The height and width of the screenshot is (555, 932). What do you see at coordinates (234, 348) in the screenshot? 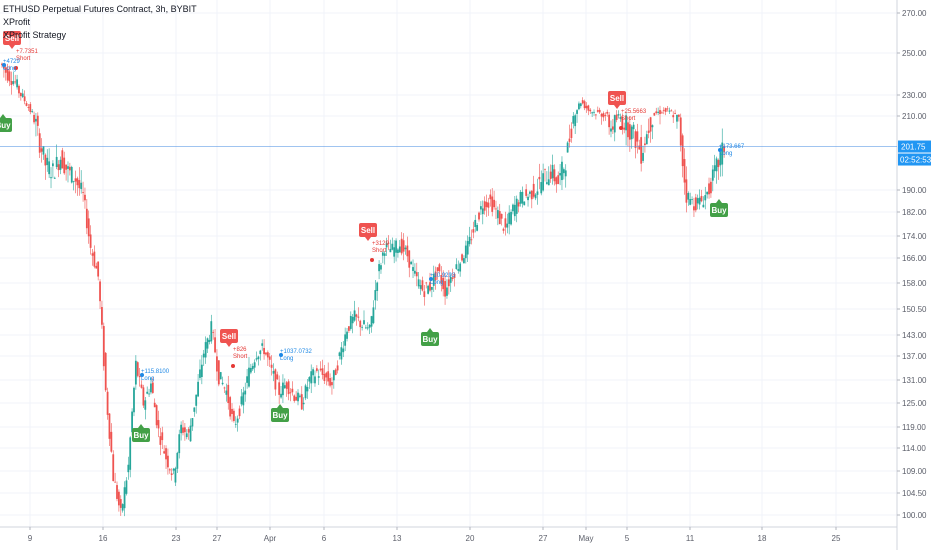
I see `sell-signal: Sell Short+826` at bounding box center [234, 348].